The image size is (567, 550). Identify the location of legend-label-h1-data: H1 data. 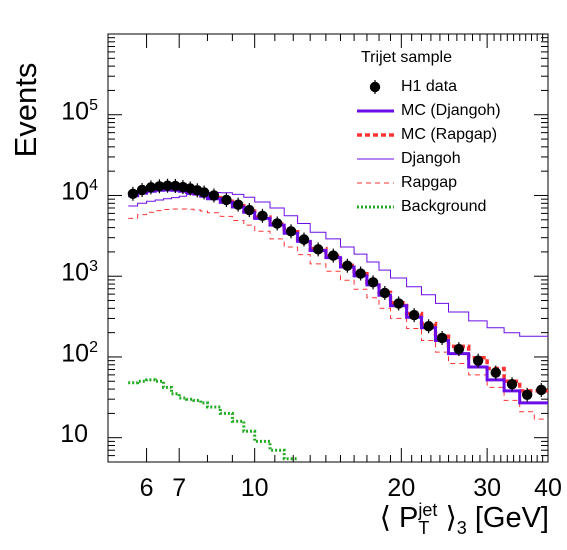
(429, 86).